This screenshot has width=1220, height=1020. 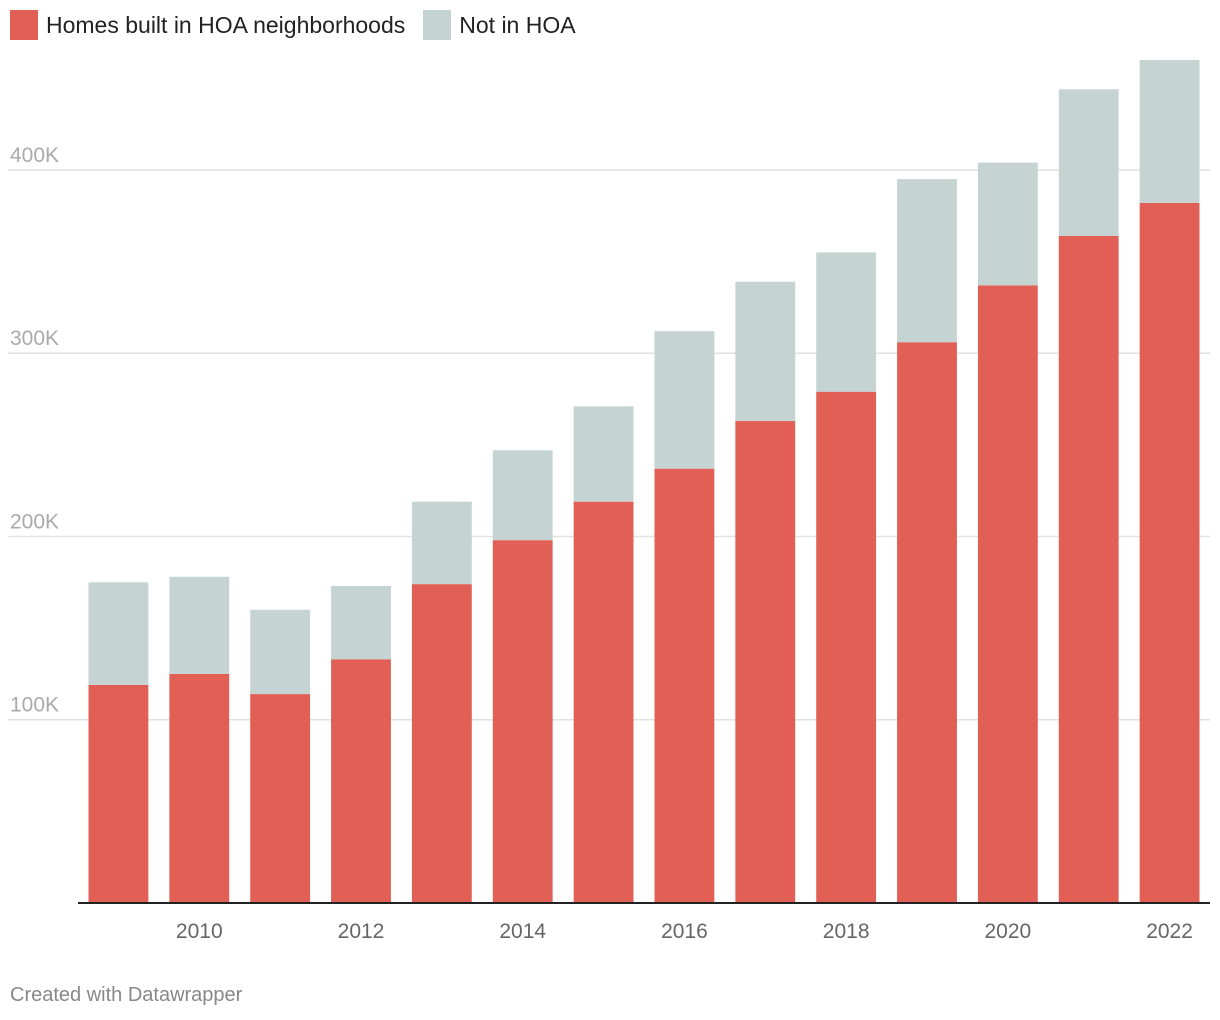 What do you see at coordinates (361, 931) in the screenshot?
I see `x-tick-label: 2012` at bounding box center [361, 931].